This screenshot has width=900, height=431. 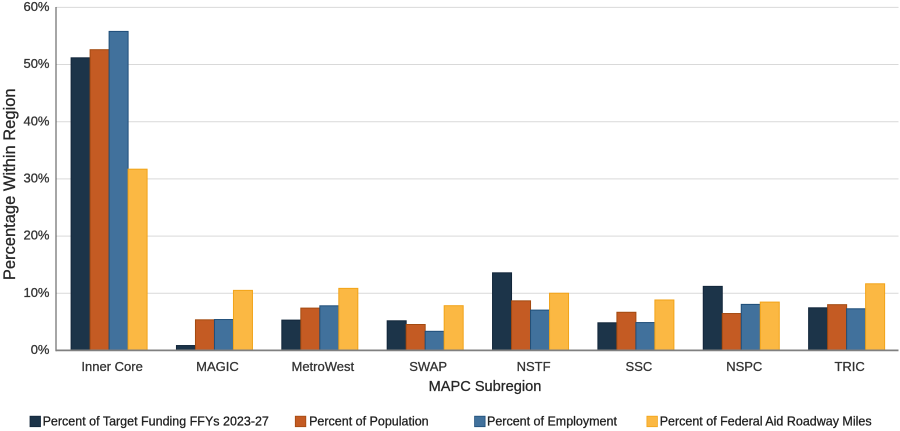 What do you see at coordinates (323, 366) in the screenshot?
I see `svg-text: MetroWest` at bounding box center [323, 366].